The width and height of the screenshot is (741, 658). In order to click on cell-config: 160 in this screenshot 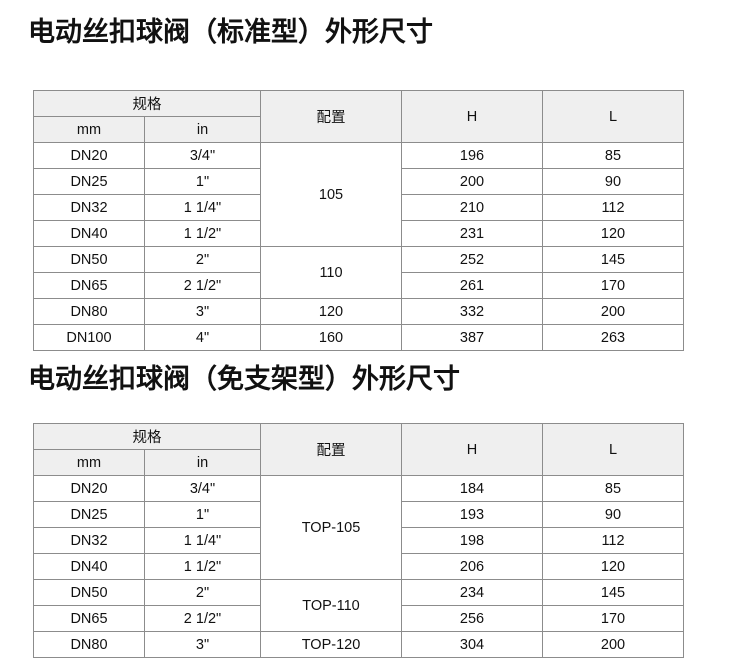, I will do `click(331, 337)`.